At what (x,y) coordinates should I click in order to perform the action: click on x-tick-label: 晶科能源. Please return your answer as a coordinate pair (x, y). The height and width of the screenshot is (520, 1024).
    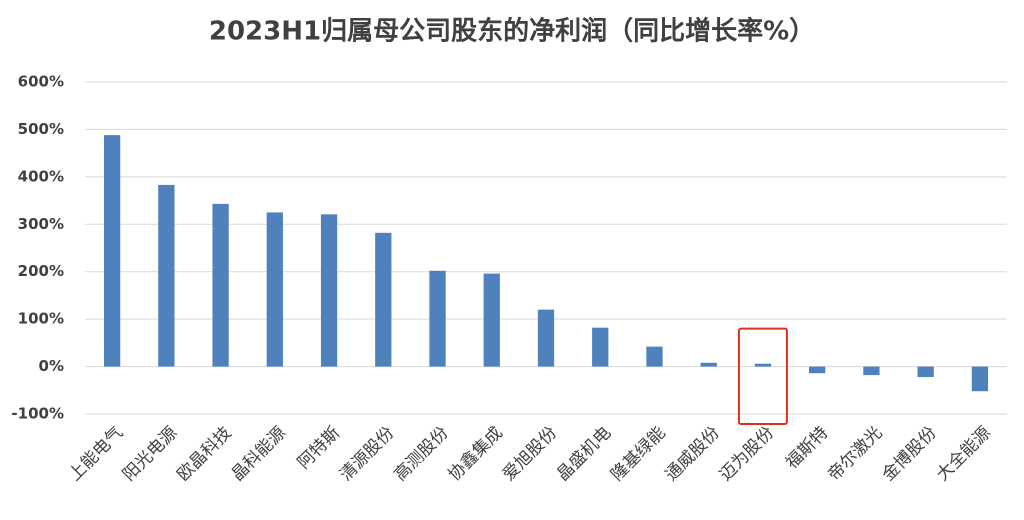
    Looking at the image, I should click on (259, 454).